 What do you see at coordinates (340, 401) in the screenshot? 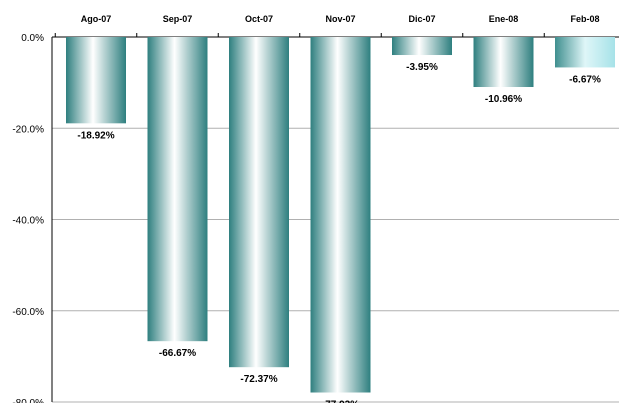
I see `data-label: -77.92%` at bounding box center [340, 401].